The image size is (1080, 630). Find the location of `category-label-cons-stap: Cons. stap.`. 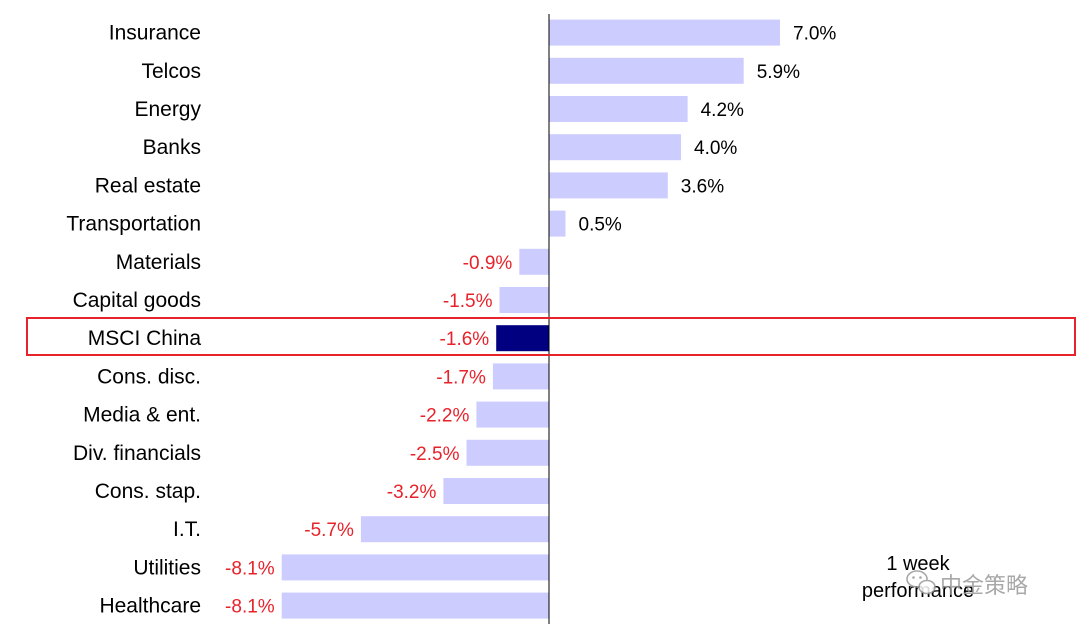

category-label-cons-stap: Cons. stap. is located at coordinates (148, 491).